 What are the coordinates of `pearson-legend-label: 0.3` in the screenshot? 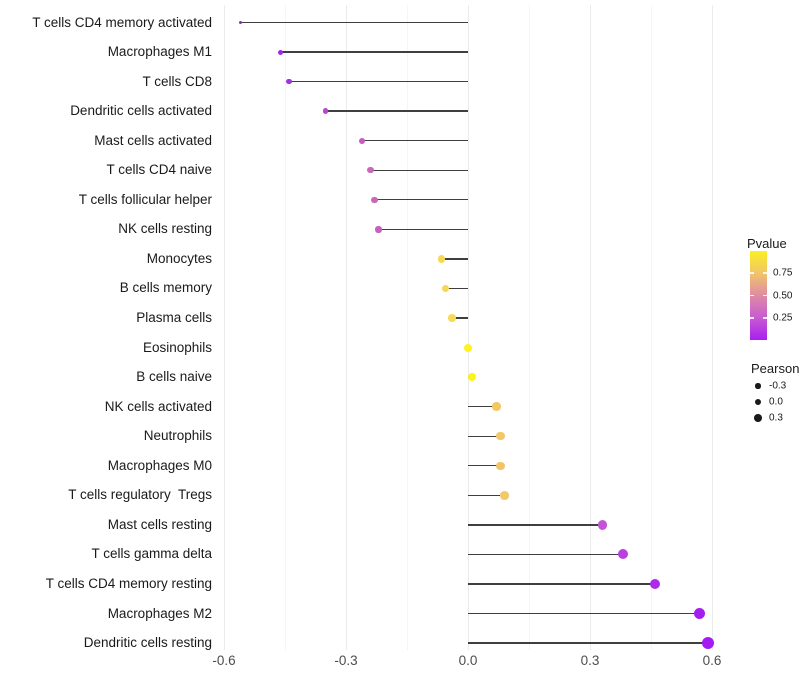 It's located at (776, 418).